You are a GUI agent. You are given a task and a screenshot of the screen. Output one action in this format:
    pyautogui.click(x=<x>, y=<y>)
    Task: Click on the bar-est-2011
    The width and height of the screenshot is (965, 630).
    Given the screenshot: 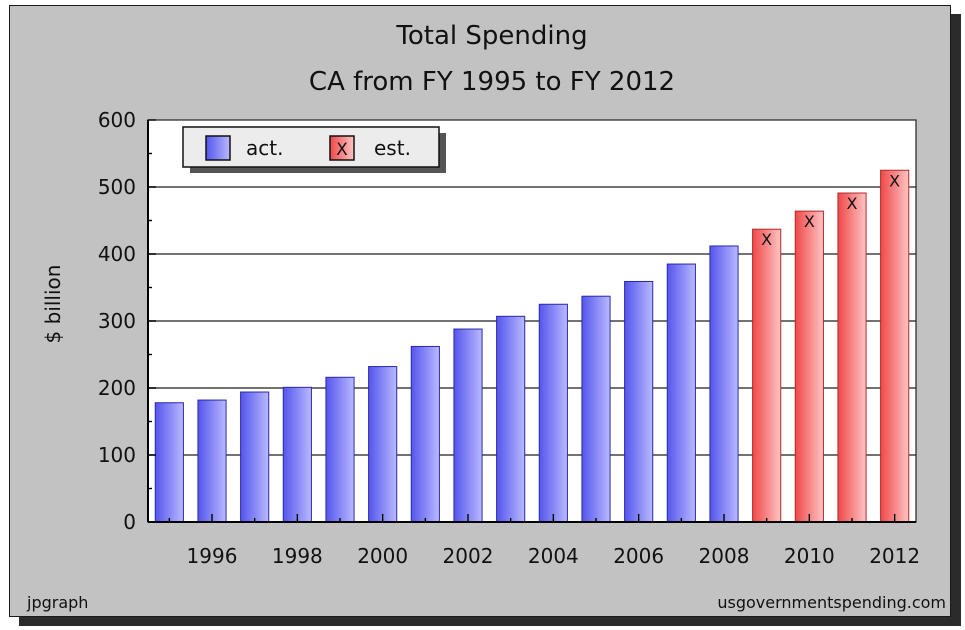 What is the action you would take?
    pyautogui.click(x=852, y=357)
    